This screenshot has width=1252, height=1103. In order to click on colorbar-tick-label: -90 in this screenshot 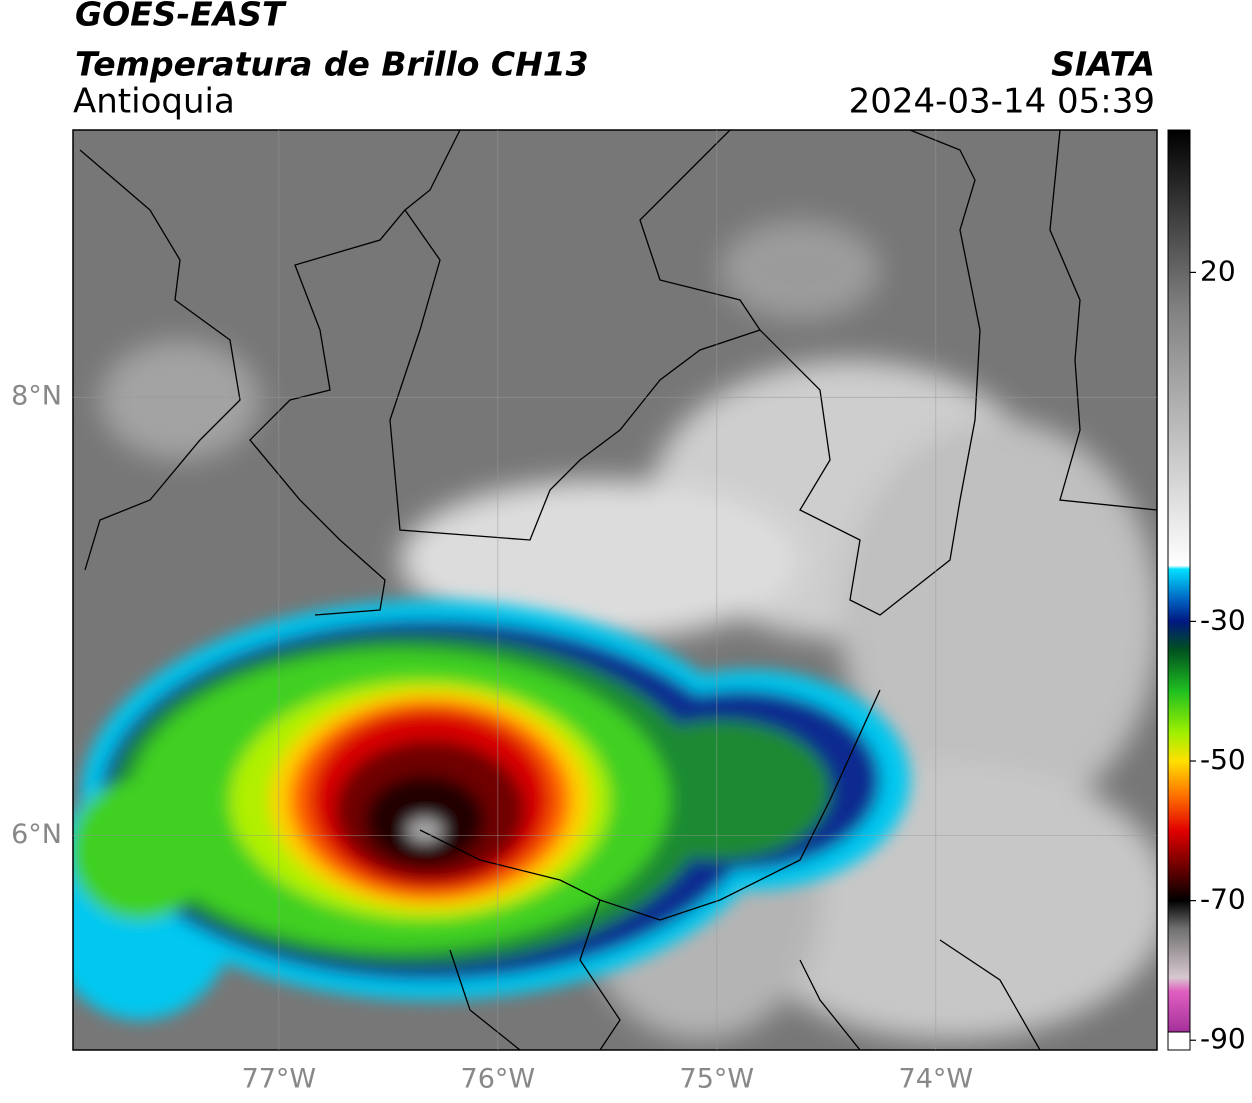, I will do `click(1223, 1038)`.